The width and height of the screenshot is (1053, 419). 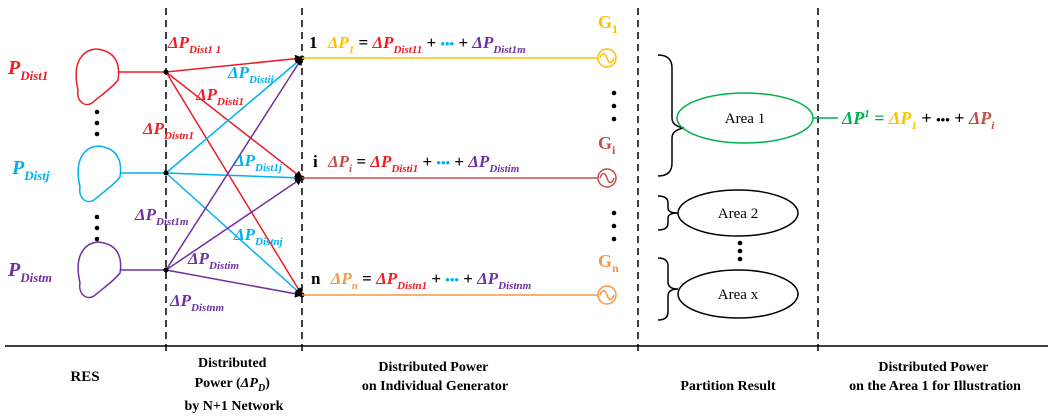 I want to click on edge-red-n, so click(x=234, y=183).